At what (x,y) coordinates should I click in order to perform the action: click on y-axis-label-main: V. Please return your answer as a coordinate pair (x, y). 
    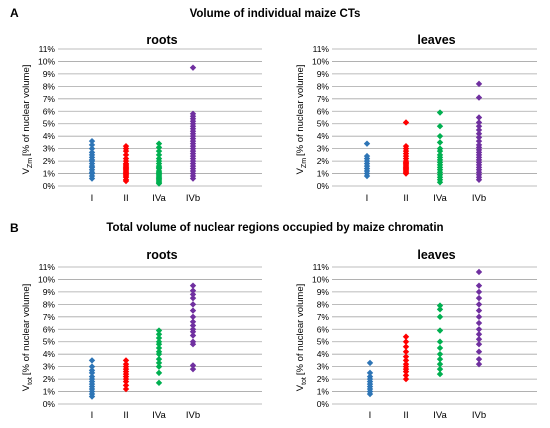
    Looking at the image, I should click on (26, 170).